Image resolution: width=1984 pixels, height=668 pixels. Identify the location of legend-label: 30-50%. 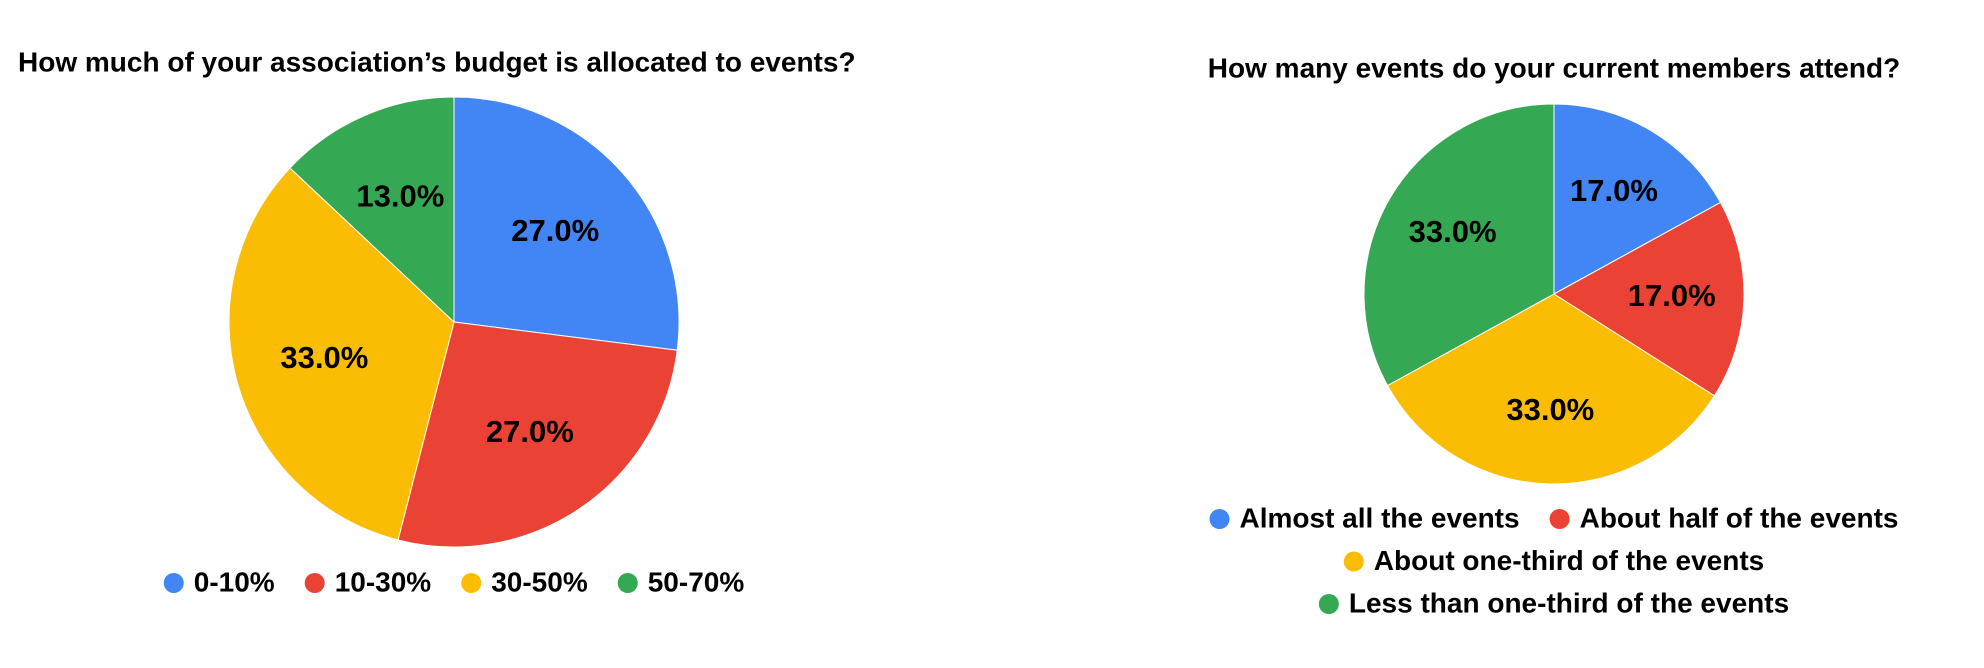
(539, 581).